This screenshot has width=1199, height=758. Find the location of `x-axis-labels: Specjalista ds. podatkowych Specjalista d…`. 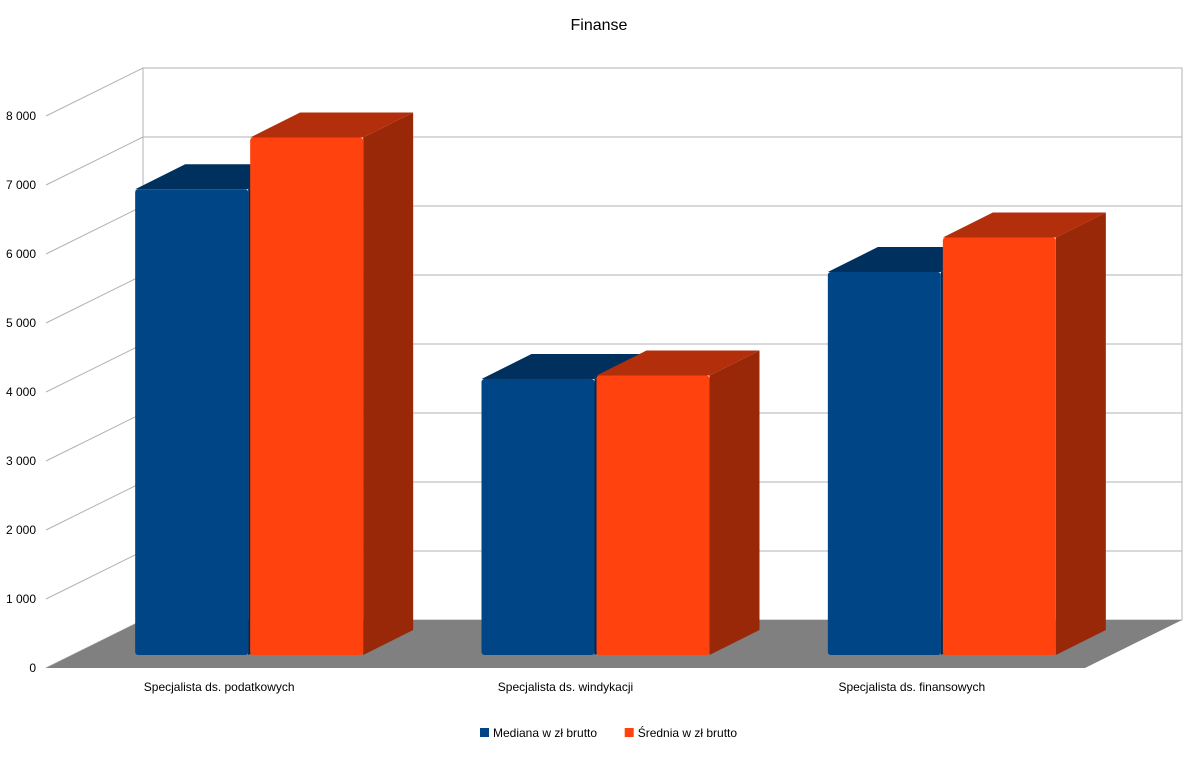

x-axis-labels: Specjalista ds. podatkowych Specjalista d… is located at coordinates (564, 687).